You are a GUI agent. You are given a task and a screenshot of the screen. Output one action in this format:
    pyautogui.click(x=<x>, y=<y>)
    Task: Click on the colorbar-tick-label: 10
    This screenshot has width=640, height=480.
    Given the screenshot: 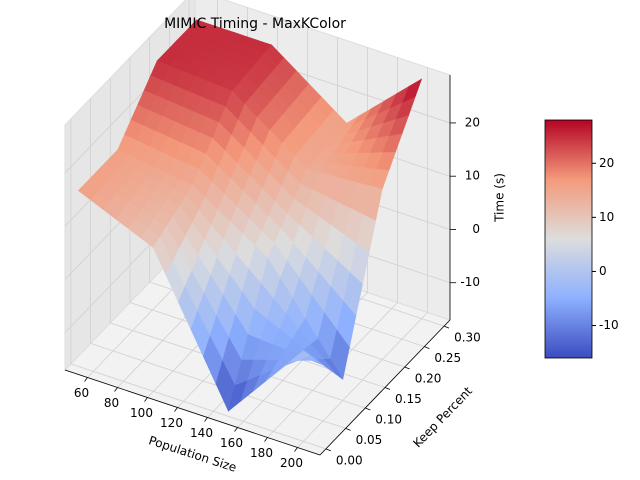 What is the action you would take?
    pyautogui.click(x=606, y=217)
    